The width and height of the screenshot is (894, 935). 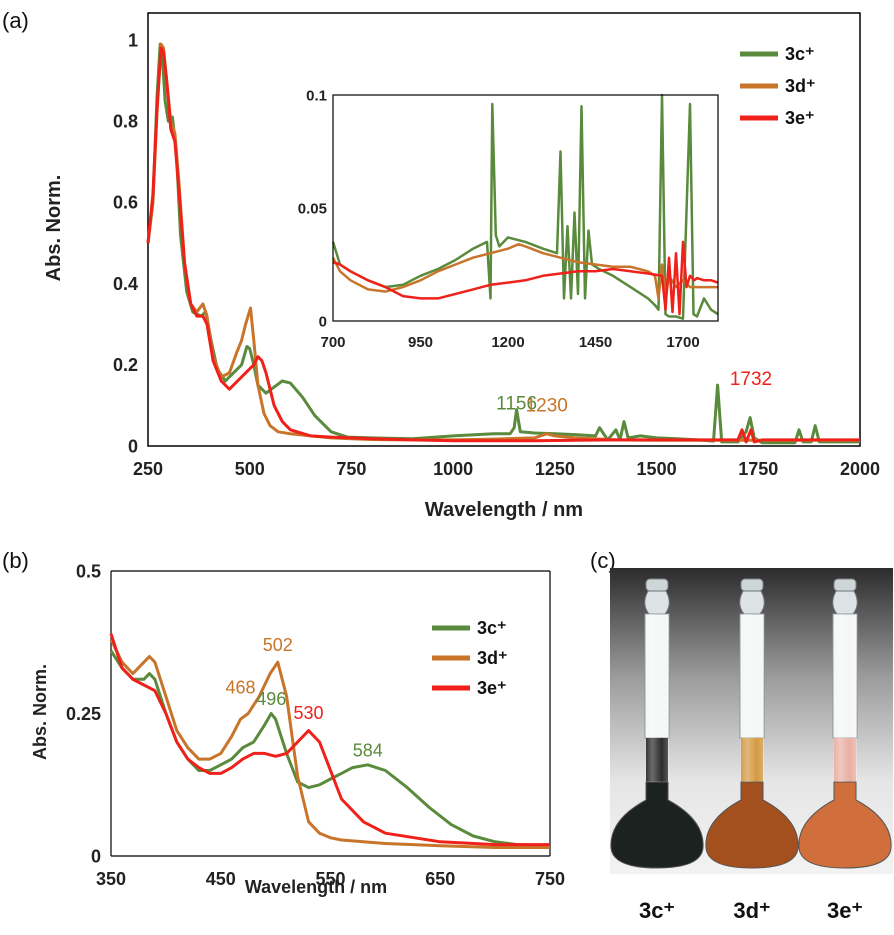 I want to click on b-annotation: 502, so click(x=278, y=645).